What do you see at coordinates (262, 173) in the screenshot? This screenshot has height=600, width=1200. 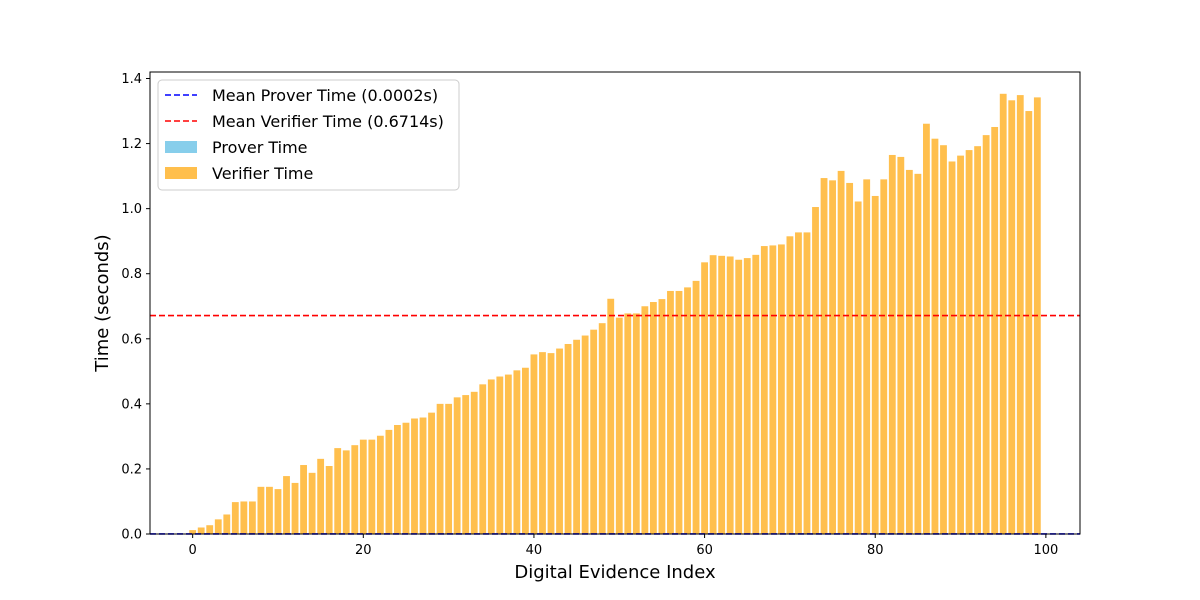 I see `legend-label: Verifier Time` at bounding box center [262, 173].